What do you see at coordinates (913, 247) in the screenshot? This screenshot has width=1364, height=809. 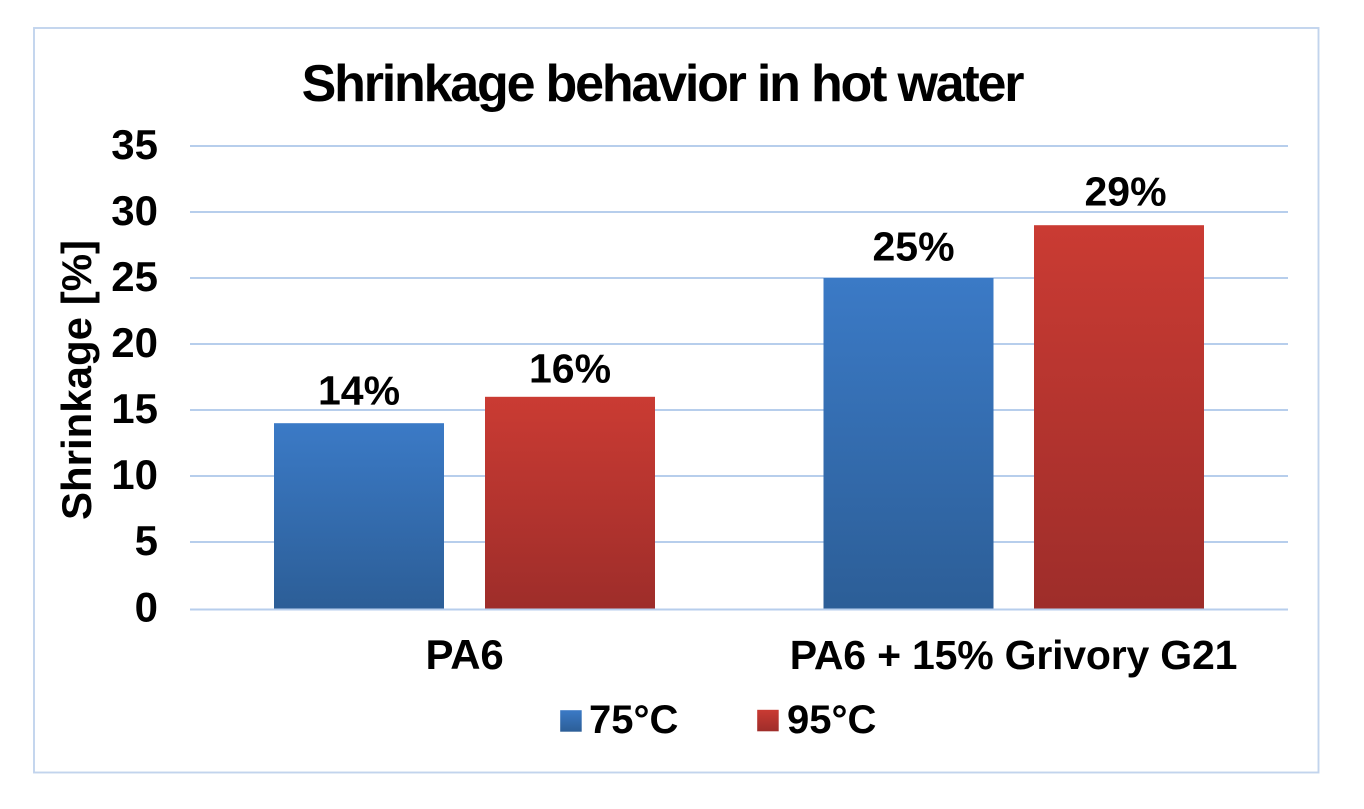 I see `svg-text: 25%` at bounding box center [913, 247].